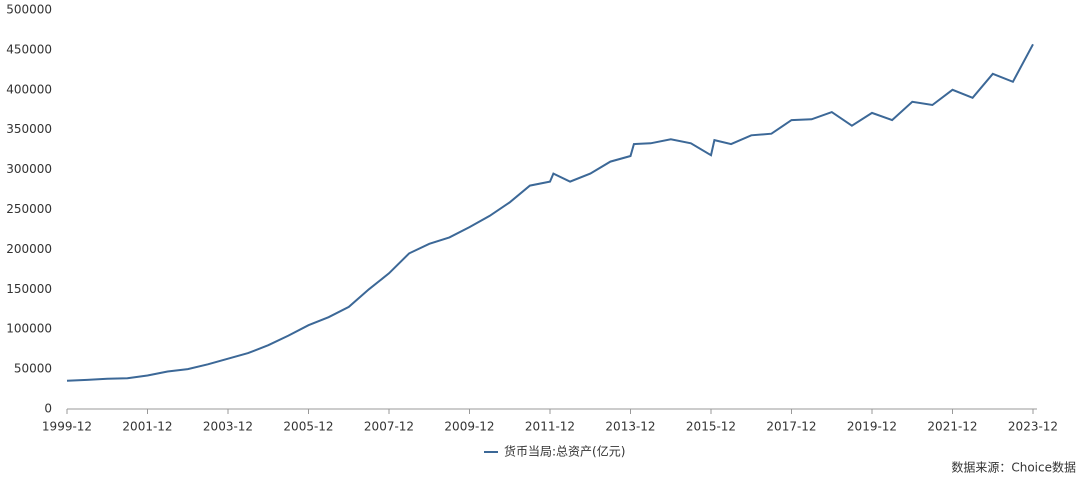  What do you see at coordinates (29, 169) in the screenshot?
I see `y-tick-label: 300000` at bounding box center [29, 169].